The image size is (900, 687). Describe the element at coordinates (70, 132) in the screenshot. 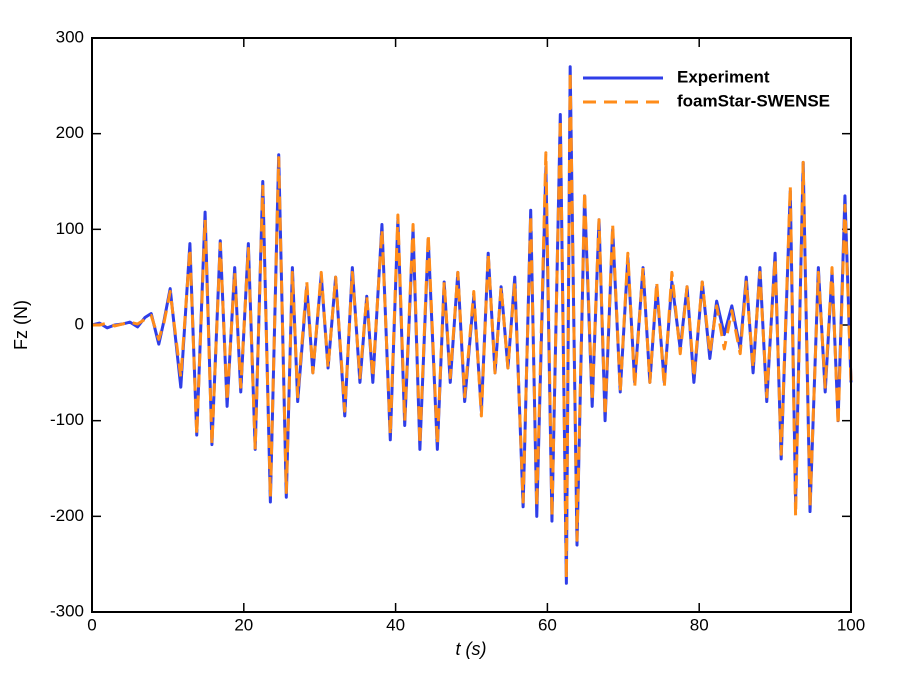

I see `y-tick-label: 200` at that location.